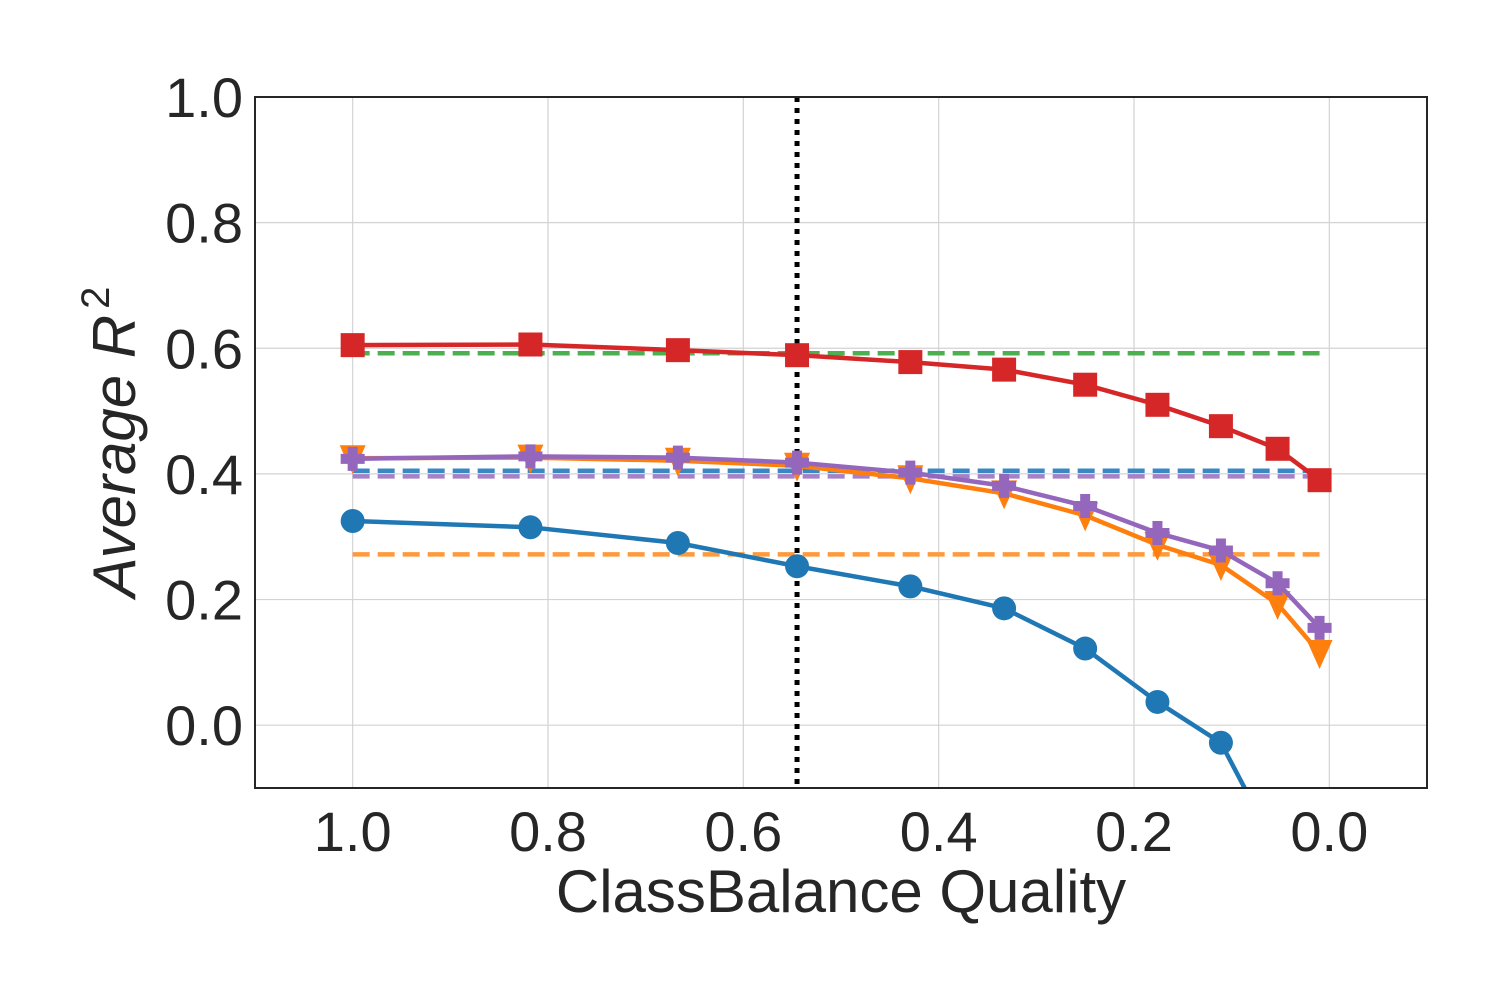  What do you see at coordinates (204, 348) in the screenshot?
I see `y-tick-label: 0.6` at bounding box center [204, 348].